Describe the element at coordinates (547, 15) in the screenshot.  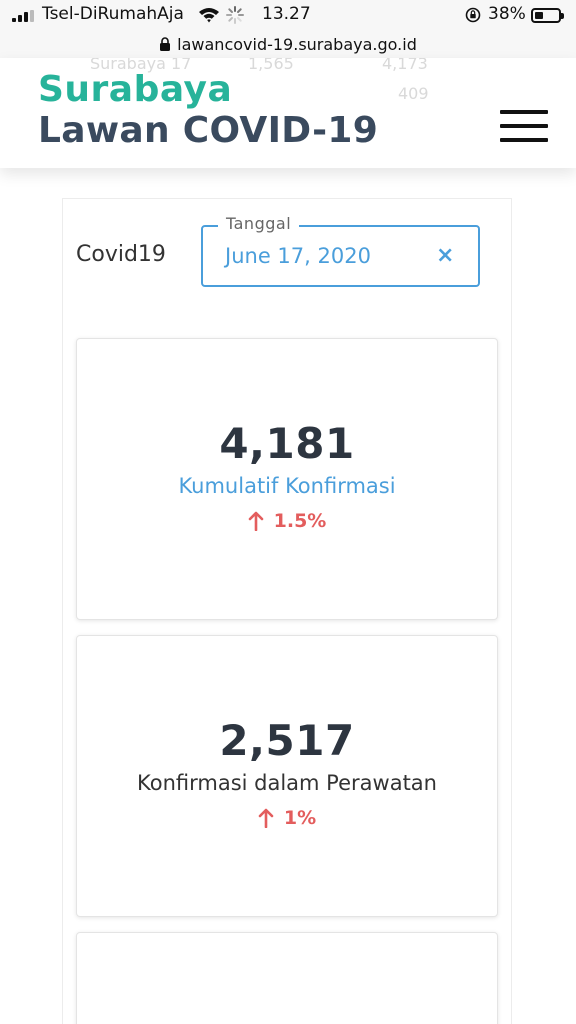
I see `battery-icon` at that location.